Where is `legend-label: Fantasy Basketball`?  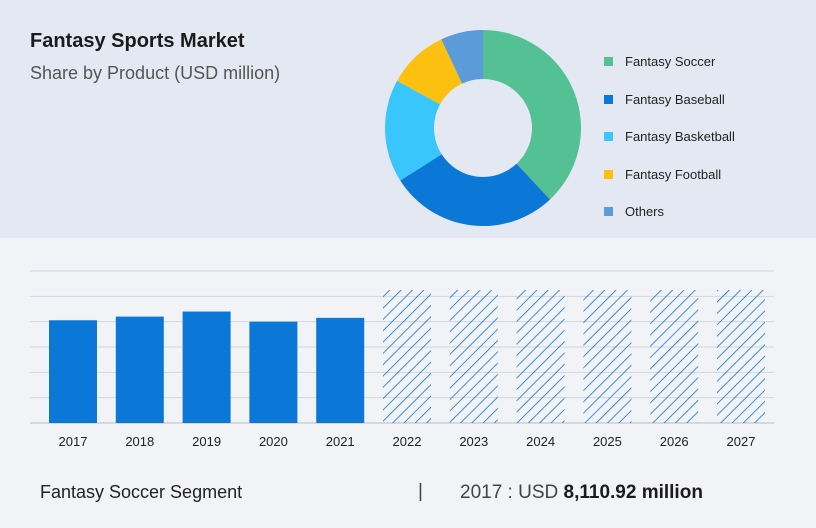
legend-label: Fantasy Basketball is located at coordinates (680, 137).